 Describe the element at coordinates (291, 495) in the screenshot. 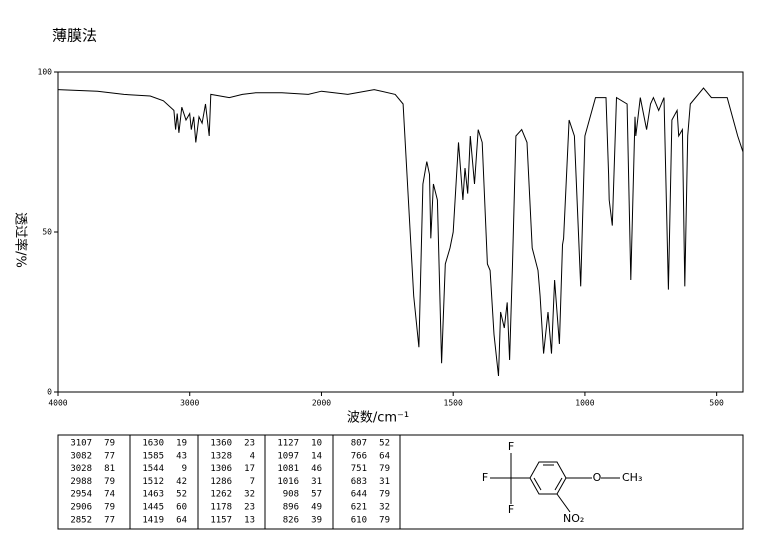

I see `peak-wavenumber: 908` at that location.